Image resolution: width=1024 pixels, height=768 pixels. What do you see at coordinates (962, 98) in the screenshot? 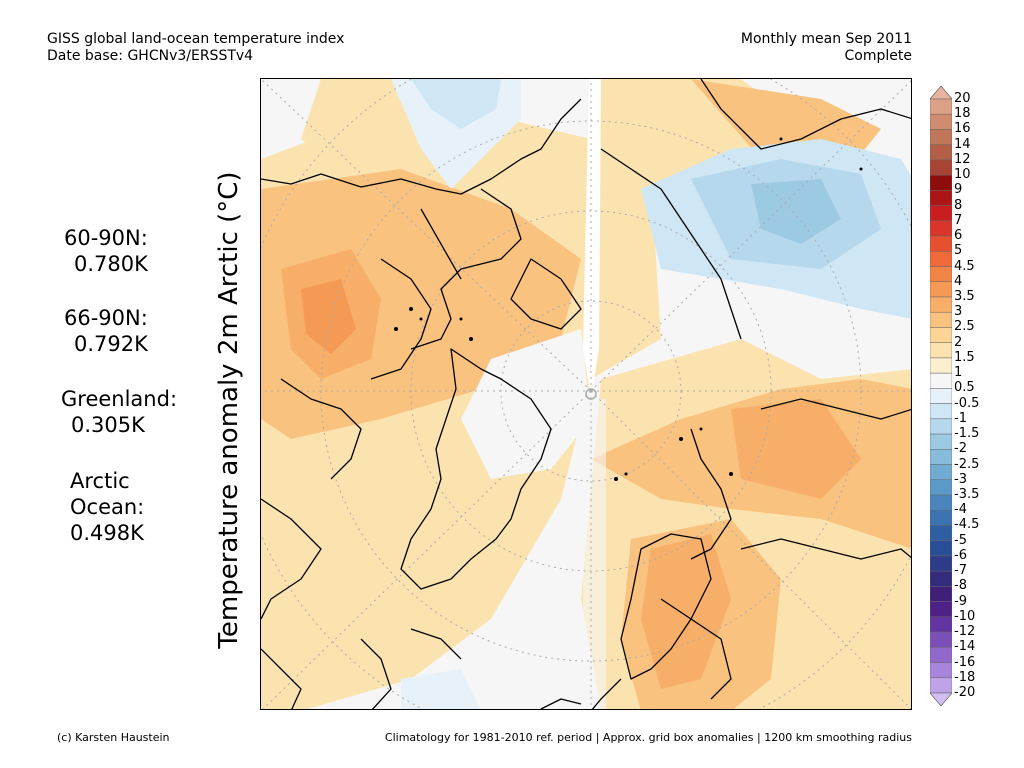
I see `colorbar-tick-label: 20` at bounding box center [962, 98].